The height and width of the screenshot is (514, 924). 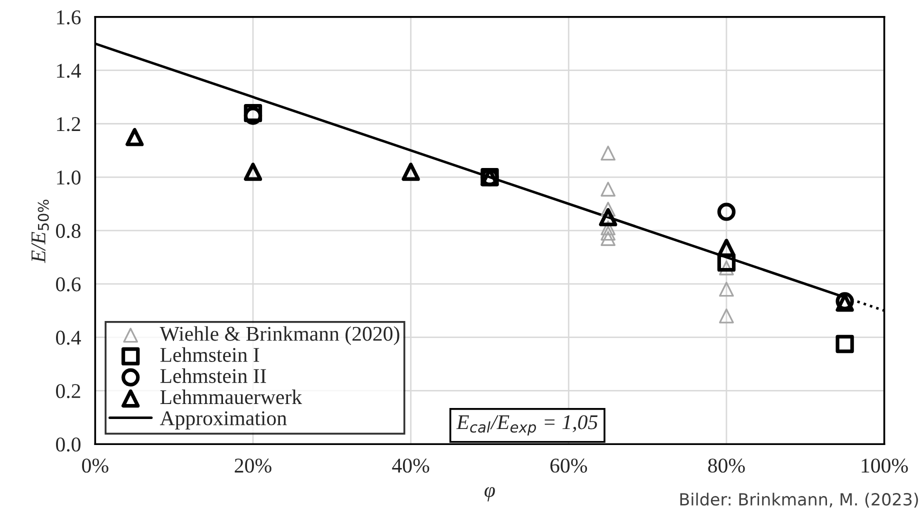 I want to click on legend-label: Lehmstein I, so click(x=210, y=354).